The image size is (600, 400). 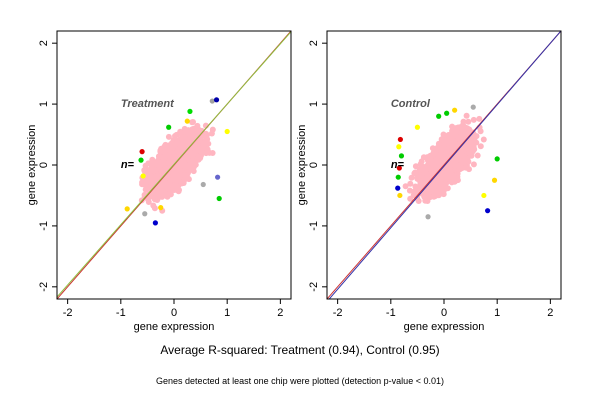 What do you see at coordinates (398, 165) in the screenshot?
I see `panel-annotation: n=` at bounding box center [398, 165].